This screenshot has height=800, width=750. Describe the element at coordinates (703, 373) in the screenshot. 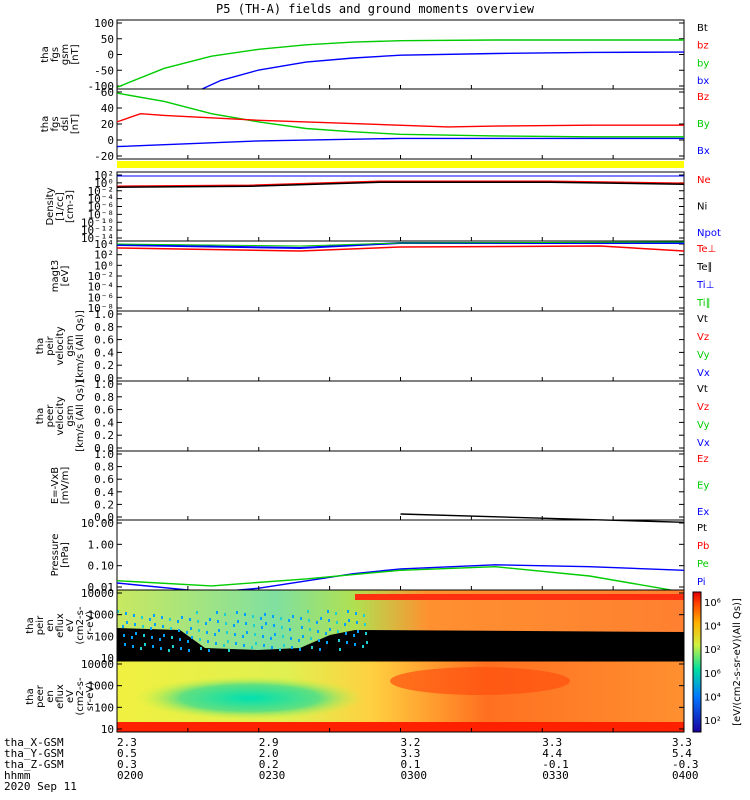

I see `legend-Vx: Vx` at that location.